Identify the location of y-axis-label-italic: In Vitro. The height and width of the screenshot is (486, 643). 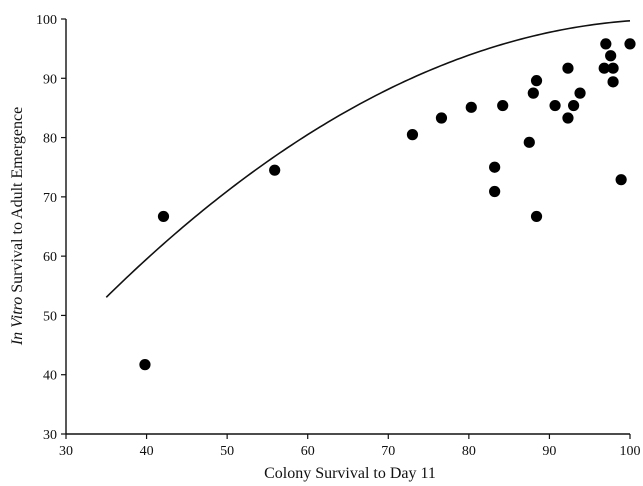
(17, 321).